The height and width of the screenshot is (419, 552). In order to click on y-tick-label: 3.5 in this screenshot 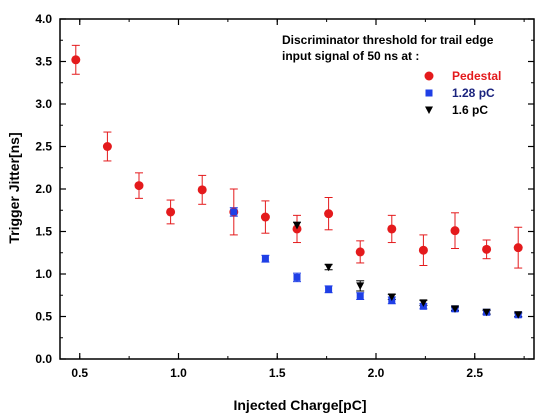, I will do `click(43, 62)`.